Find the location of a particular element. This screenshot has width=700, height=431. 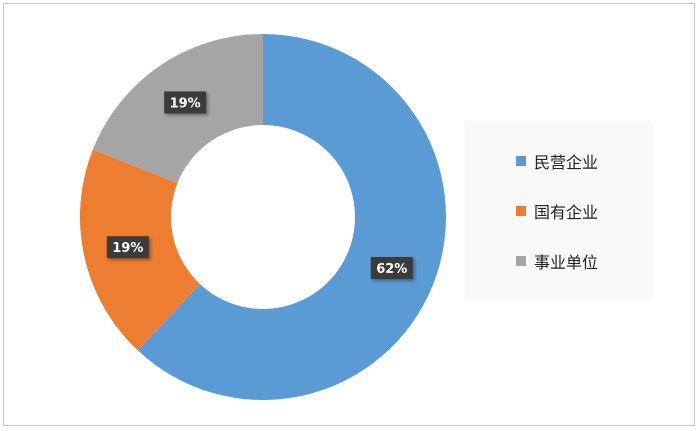

data-label-text: 62% is located at coordinates (391, 269).